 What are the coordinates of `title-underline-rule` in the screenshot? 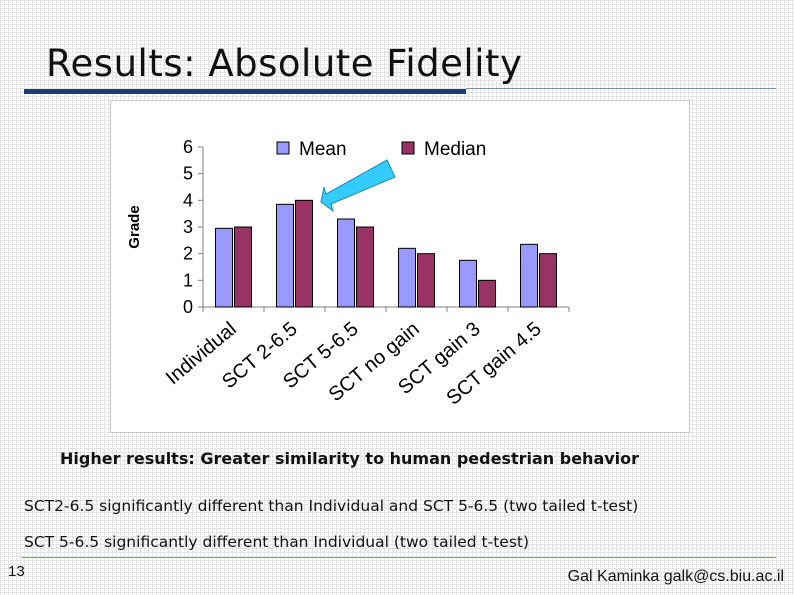 It's located at (621, 88).